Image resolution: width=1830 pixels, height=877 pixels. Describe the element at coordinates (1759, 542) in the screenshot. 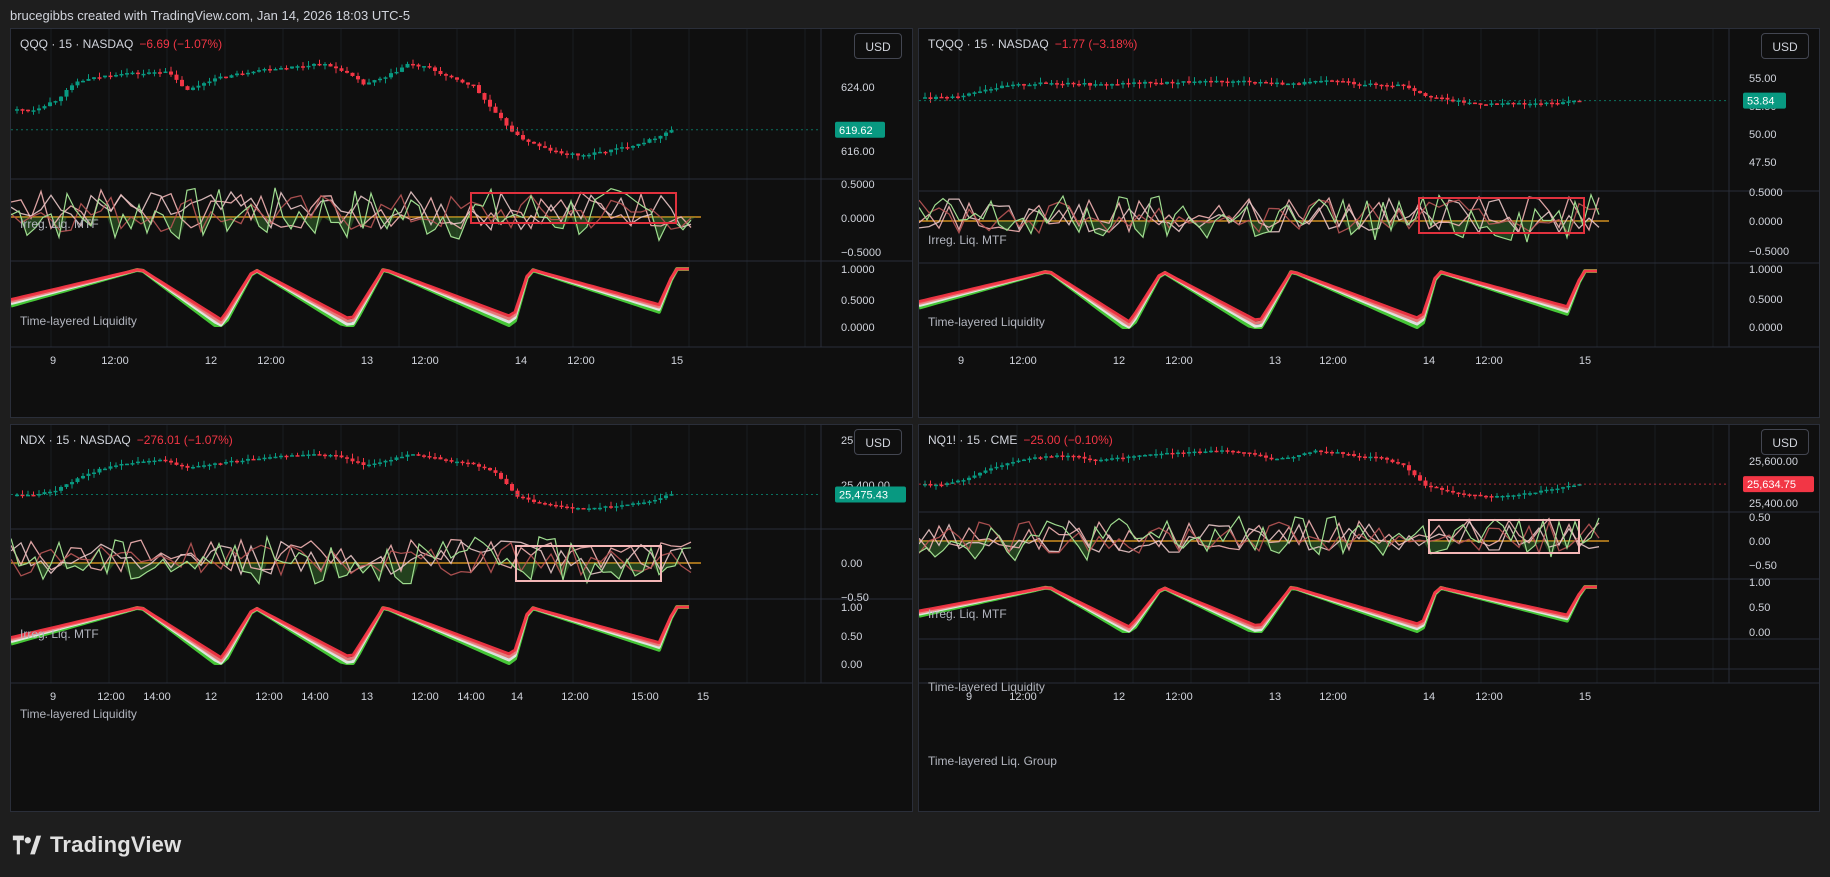

I see `osc-tick: 0.00` at that location.